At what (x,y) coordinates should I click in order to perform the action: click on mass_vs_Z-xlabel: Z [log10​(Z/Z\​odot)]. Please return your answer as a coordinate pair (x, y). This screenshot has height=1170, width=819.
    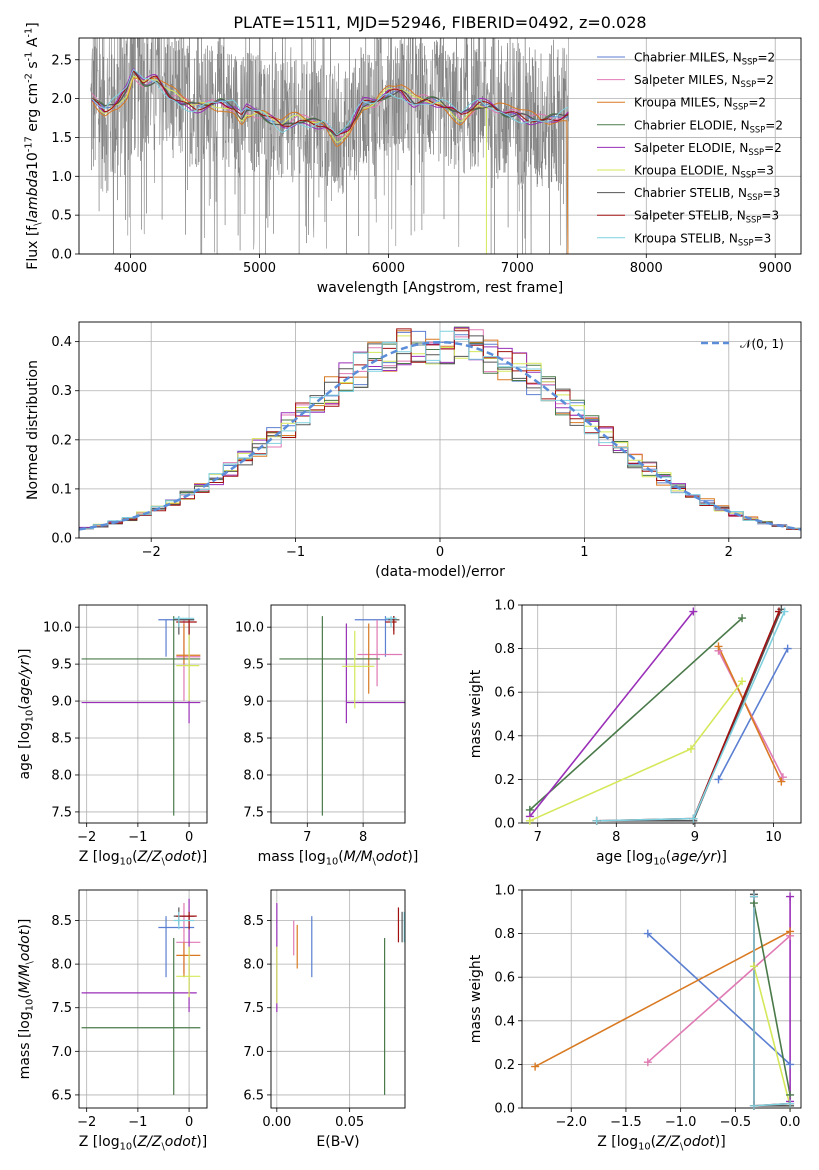
    Looking at the image, I should click on (143, 1143).